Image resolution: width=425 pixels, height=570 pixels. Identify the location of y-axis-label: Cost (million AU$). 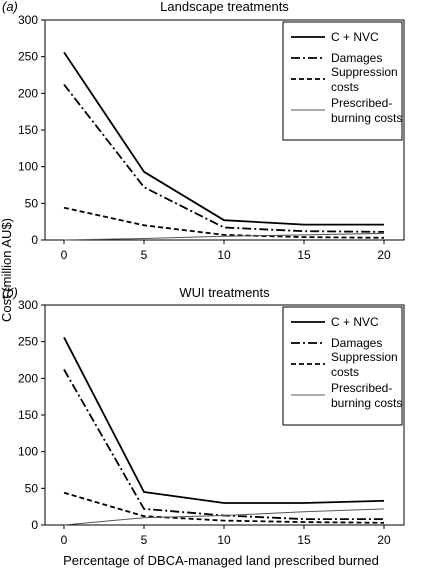
(7, 270).